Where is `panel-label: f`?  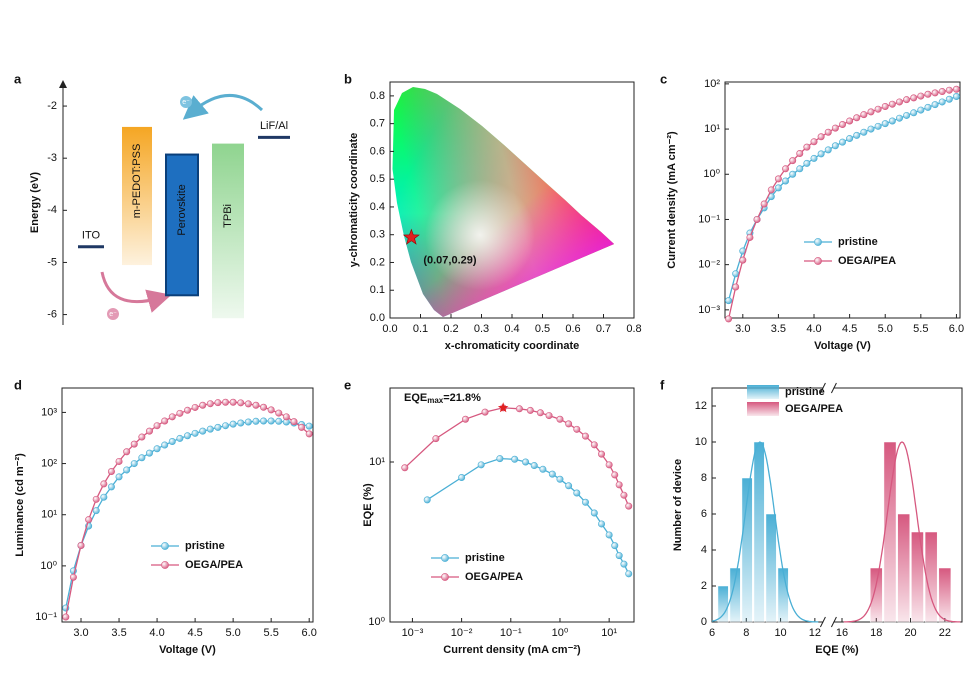 panel-label: f is located at coordinates (662, 384).